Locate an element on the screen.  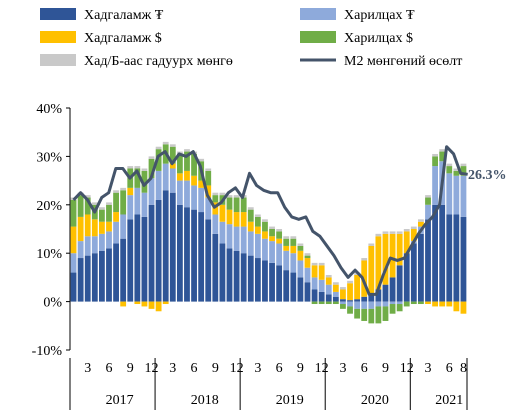
bar-харилцах-50 is located at coordinates (428, 201).